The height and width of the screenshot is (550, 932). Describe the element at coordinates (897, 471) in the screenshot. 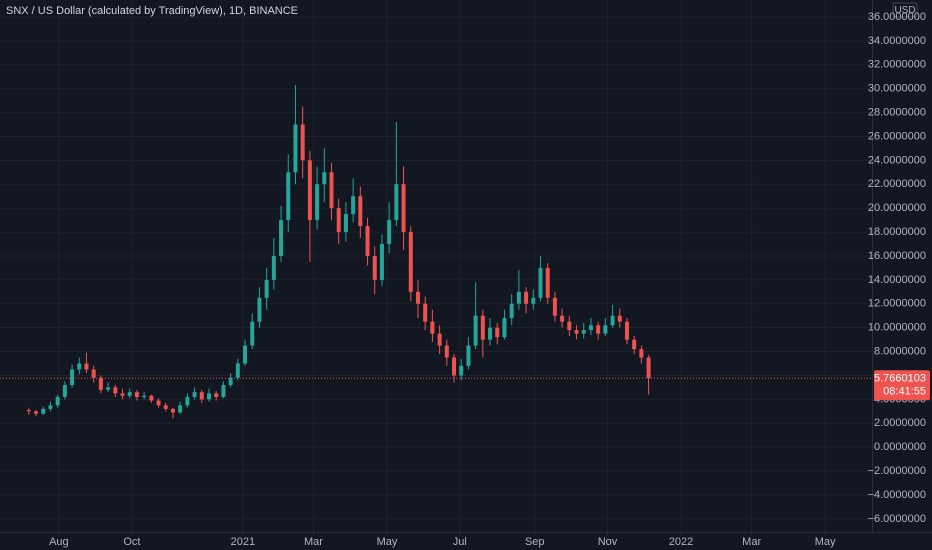

I see `y-tick-label: −2.0000000` at that location.